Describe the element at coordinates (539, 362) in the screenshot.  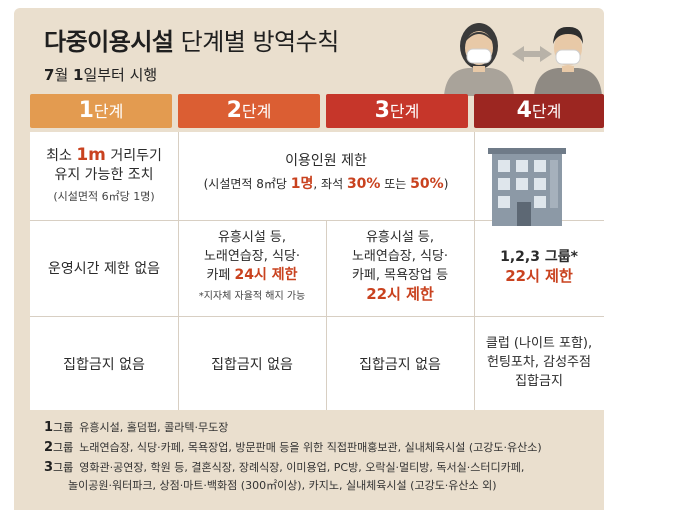
I see `stage-4-gathering-rule: 클럽 (나이트 포함), 헌팅포차, 감성주점 집합금지` at that location.